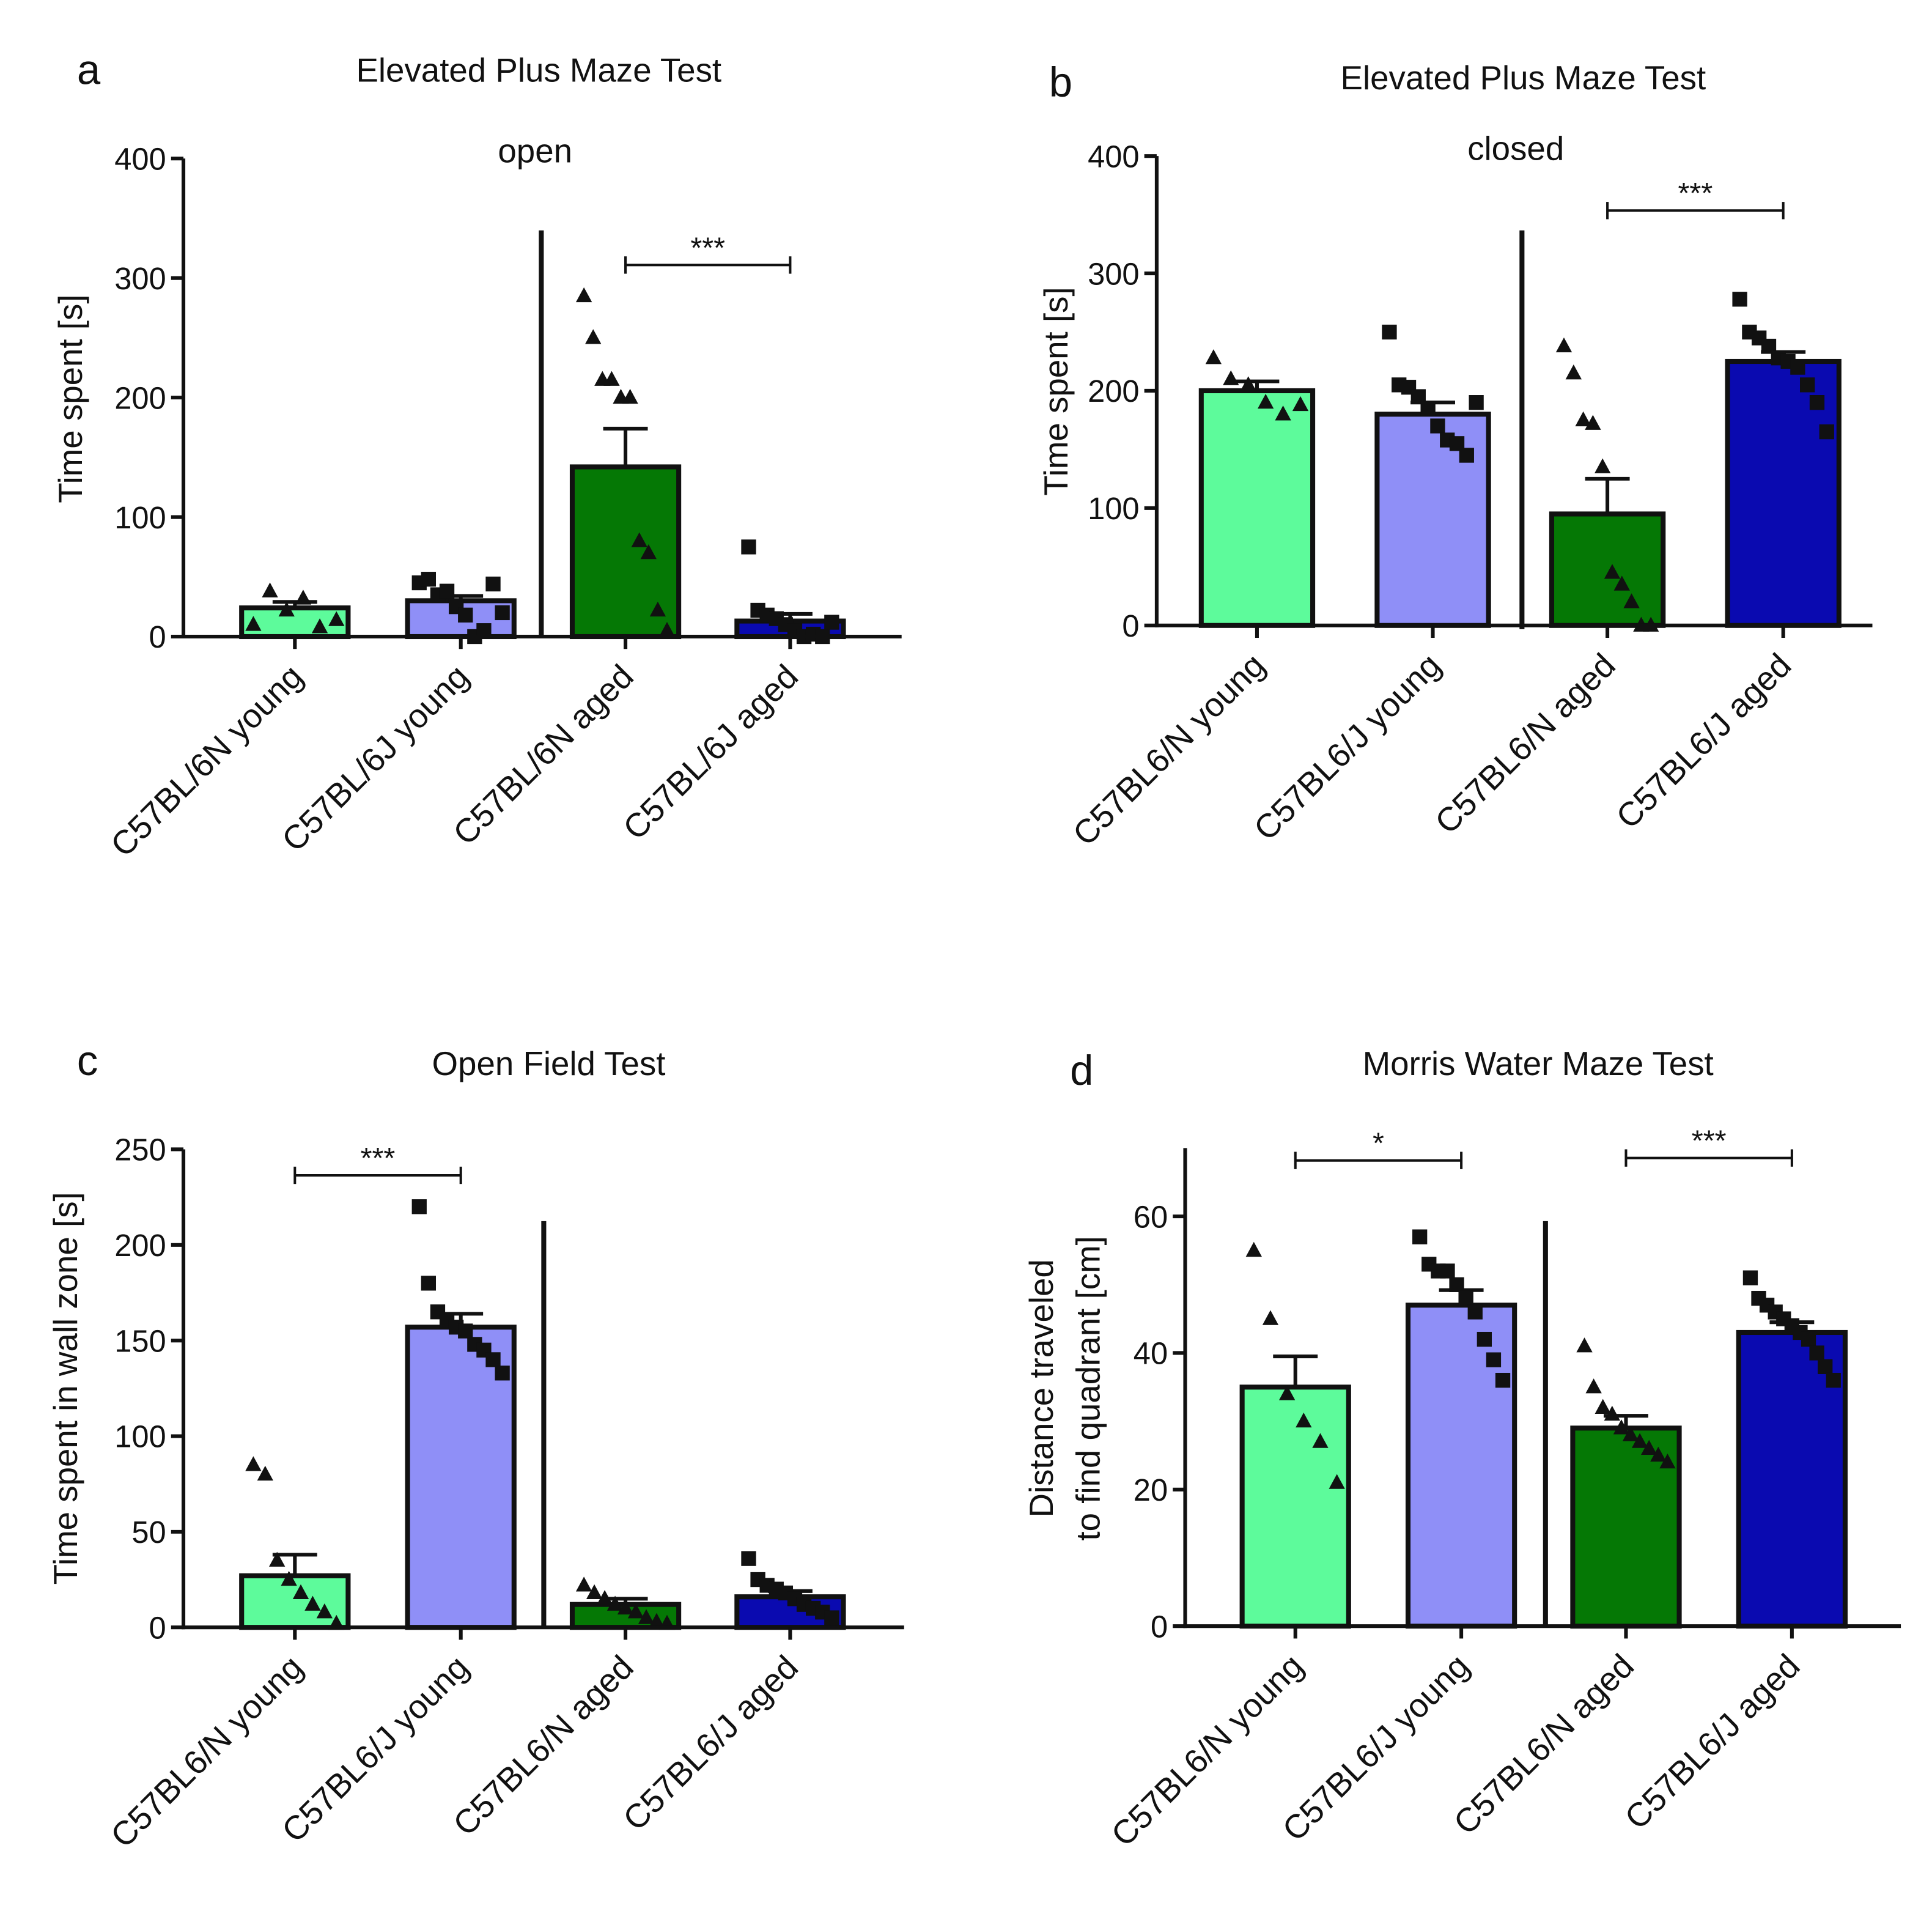 The width and height of the screenshot is (1932, 1911). What do you see at coordinates (140, 1436) in the screenshot?
I see `panel-c-y-tick-label-2: 100` at bounding box center [140, 1436].